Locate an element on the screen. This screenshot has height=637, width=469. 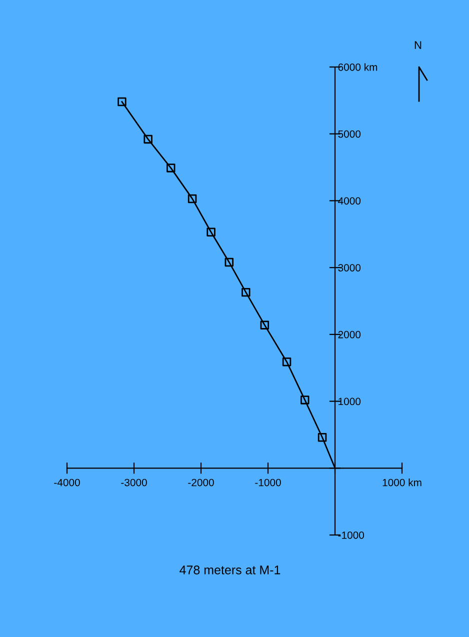
y-tick-label: 1000 is located at coordinates (349, 402).